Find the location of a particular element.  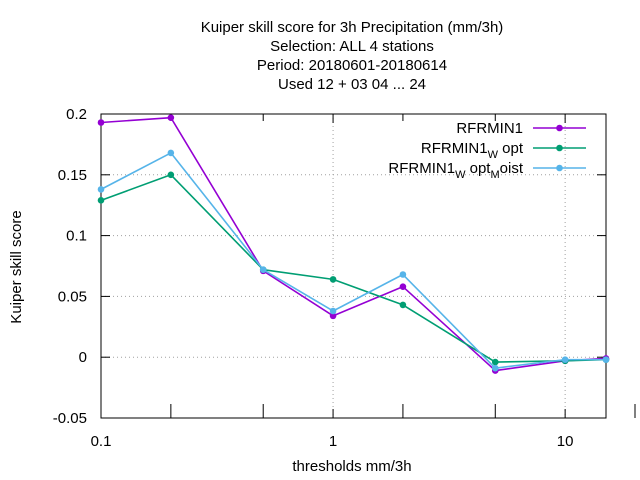

title-line: Period: 20180601-20180614 is located at coordinates (352, 65).